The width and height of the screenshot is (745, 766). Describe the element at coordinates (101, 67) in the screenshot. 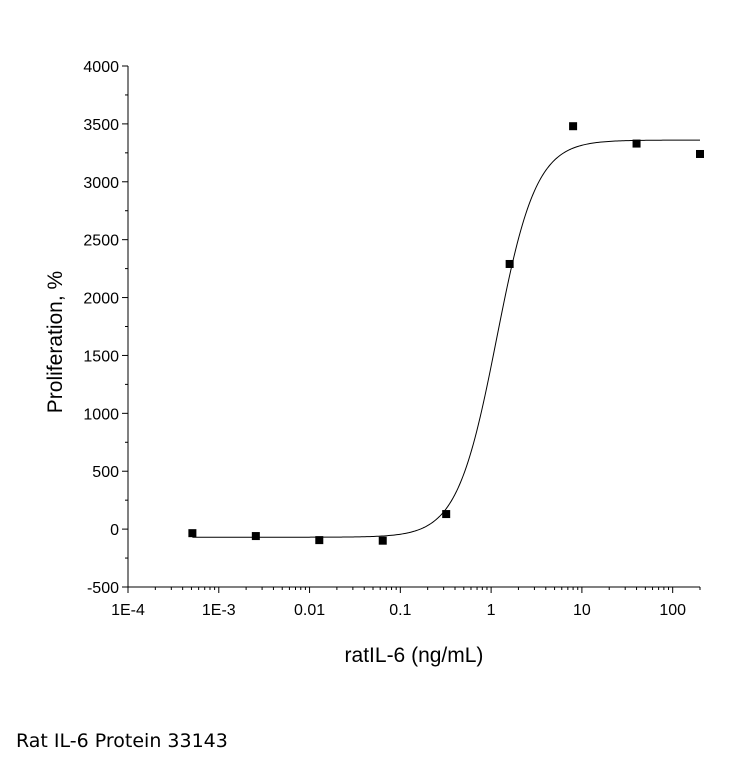

I see `y-tick-label: 4000` at that location.